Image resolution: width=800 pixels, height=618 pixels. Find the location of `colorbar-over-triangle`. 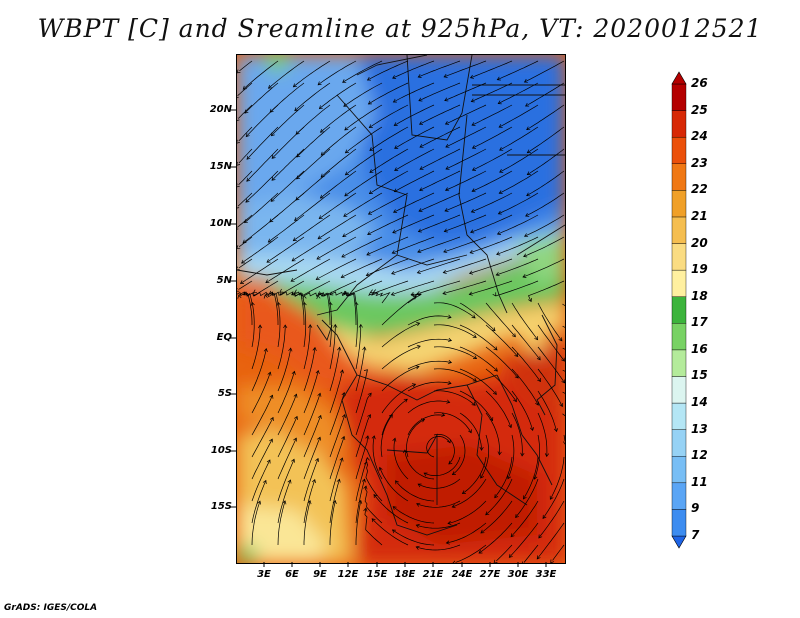

colorbar-over-triangle is located at coordinates (679, 78).